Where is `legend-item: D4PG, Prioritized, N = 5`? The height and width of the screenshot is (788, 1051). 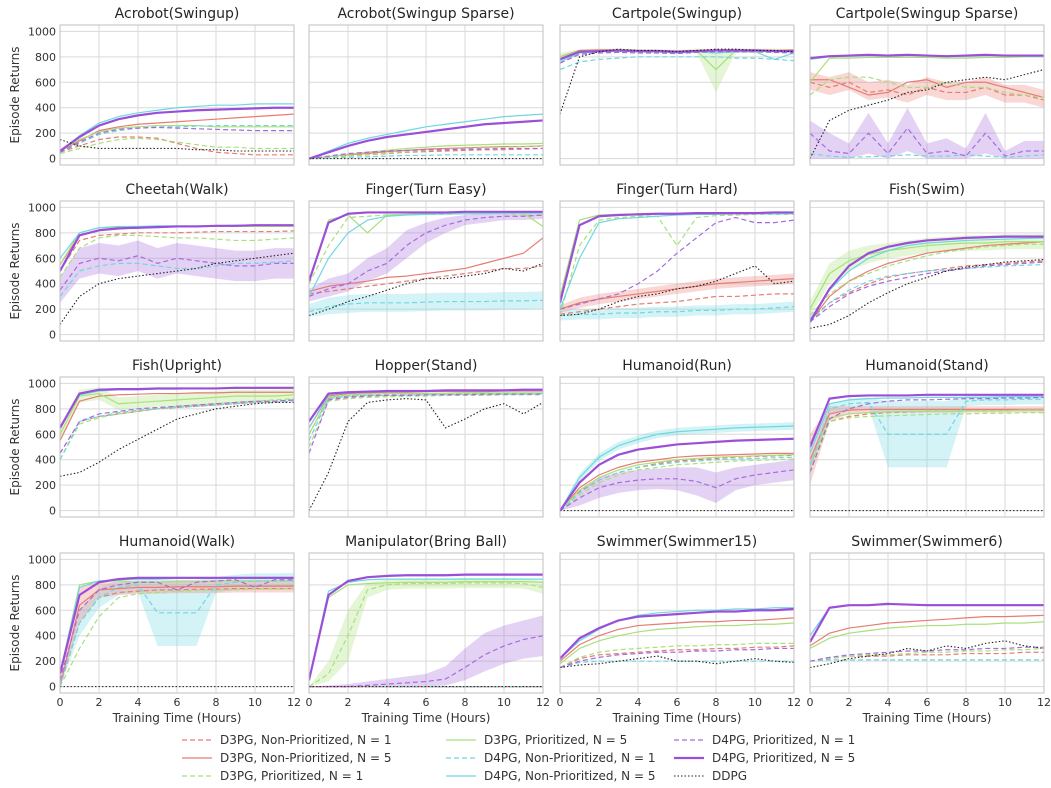
legend-item: D4PG, Prioritized, N = 5 is located at coordinates (763, 758).